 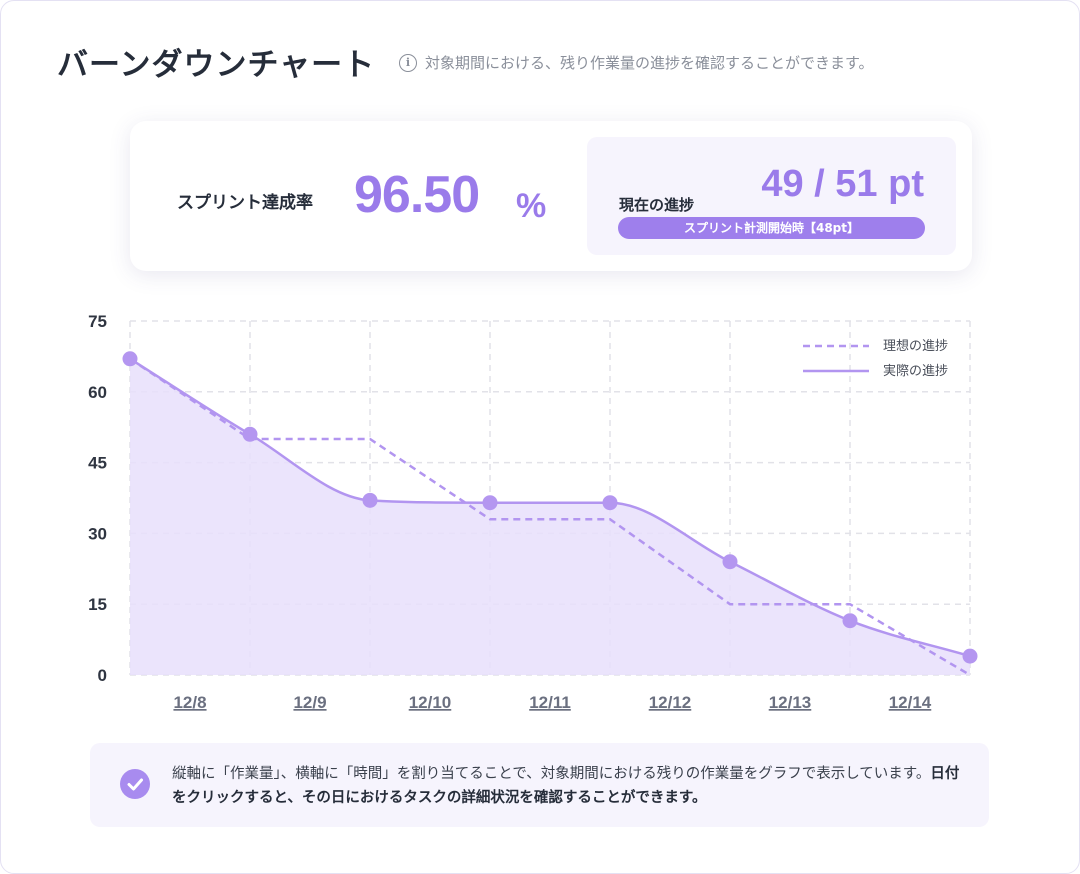 What do you see at coordinates (910, 702) in the screenshot?
I see `x-date-link: 12/14` at bounding box center [910, 702].